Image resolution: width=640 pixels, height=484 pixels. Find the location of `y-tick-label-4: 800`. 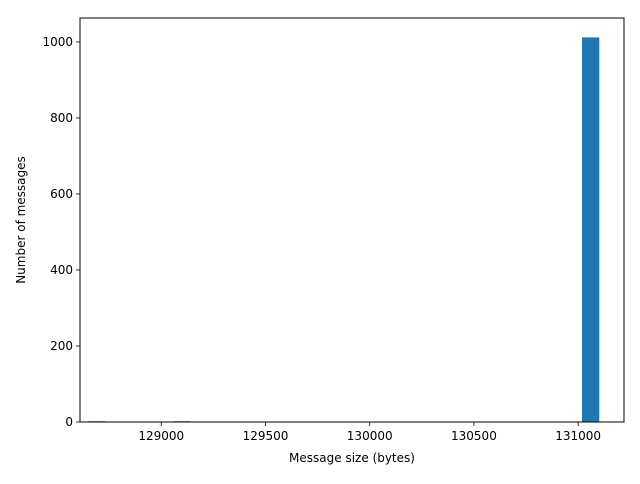

y-tick-label-4: 800 is located at coordinates (61, 118).